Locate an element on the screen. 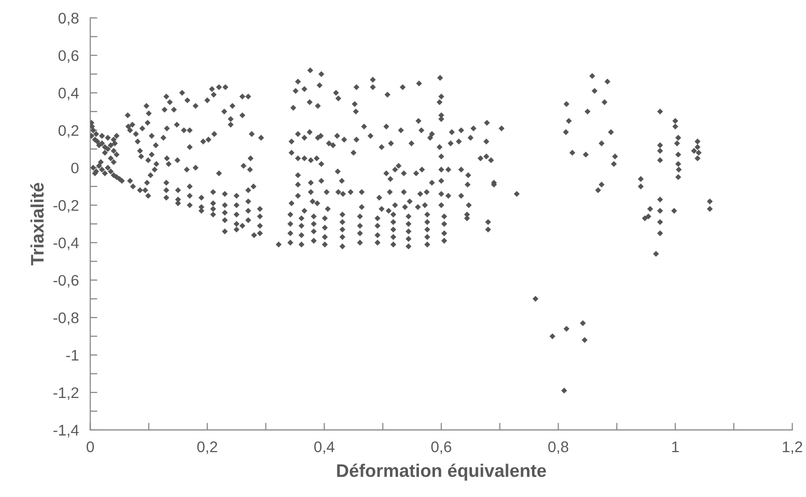 This screenshot has height=497, width=806. x-tick-label: 0,2 is located at coordinates (207, 447).